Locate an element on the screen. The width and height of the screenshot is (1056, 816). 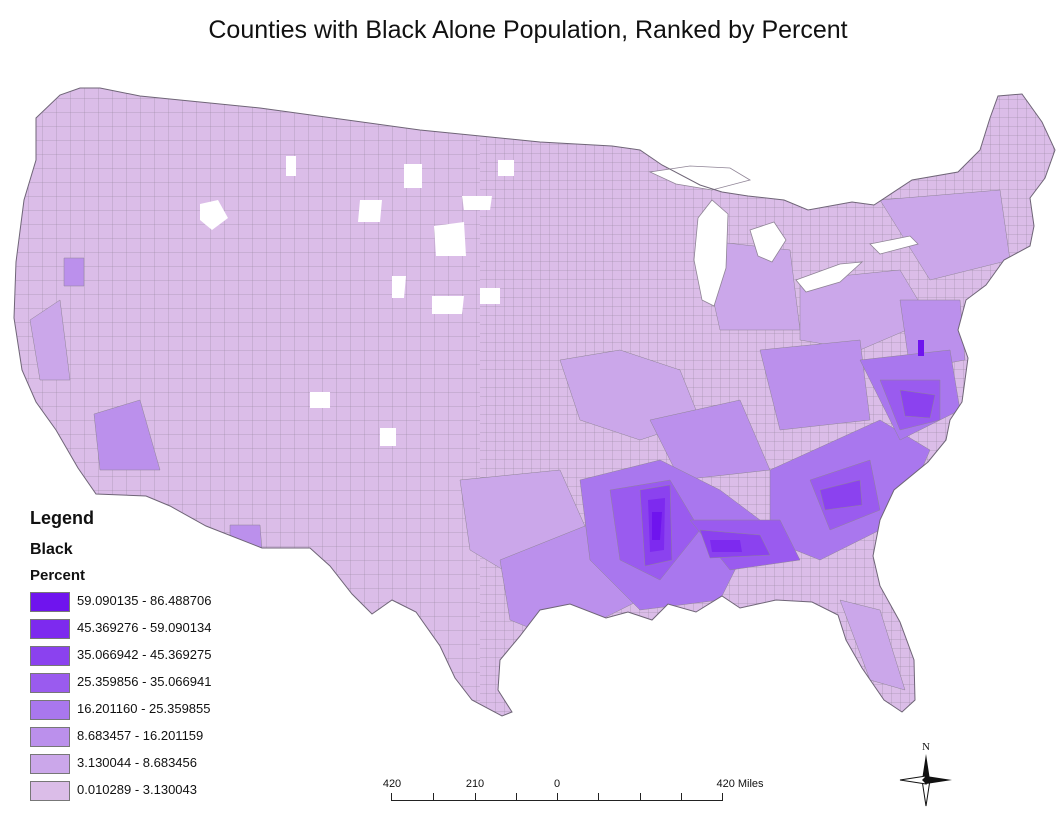
scale-label-210: 210 is located at coordinates (475, 784).